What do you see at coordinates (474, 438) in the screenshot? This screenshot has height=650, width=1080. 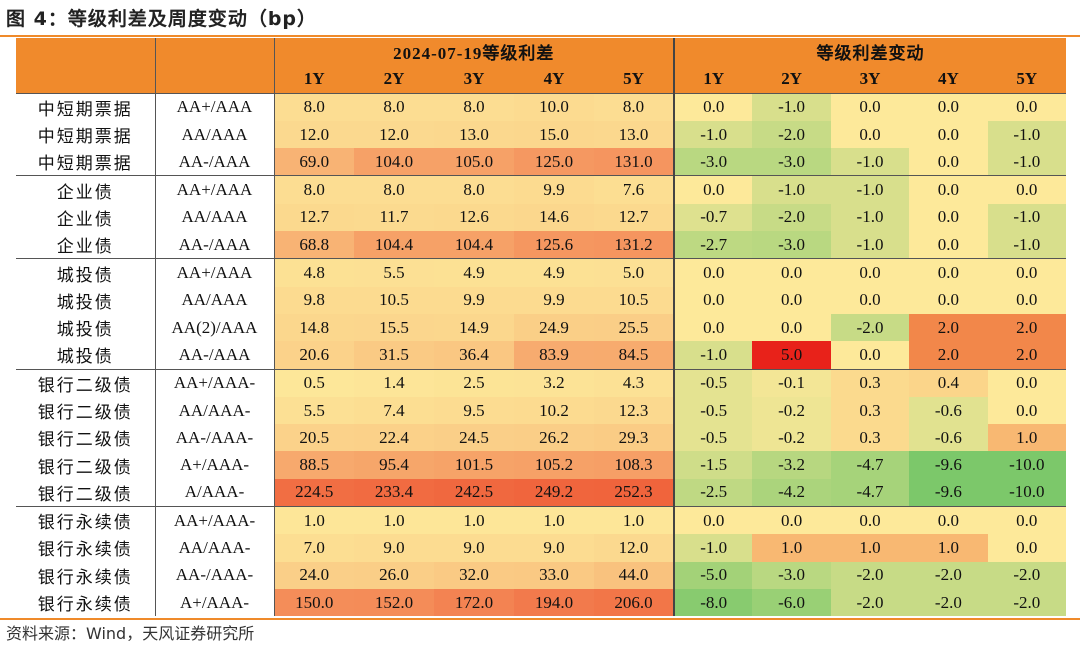 I see `spread-cell: 24.5` at bounding box center [474, 438].